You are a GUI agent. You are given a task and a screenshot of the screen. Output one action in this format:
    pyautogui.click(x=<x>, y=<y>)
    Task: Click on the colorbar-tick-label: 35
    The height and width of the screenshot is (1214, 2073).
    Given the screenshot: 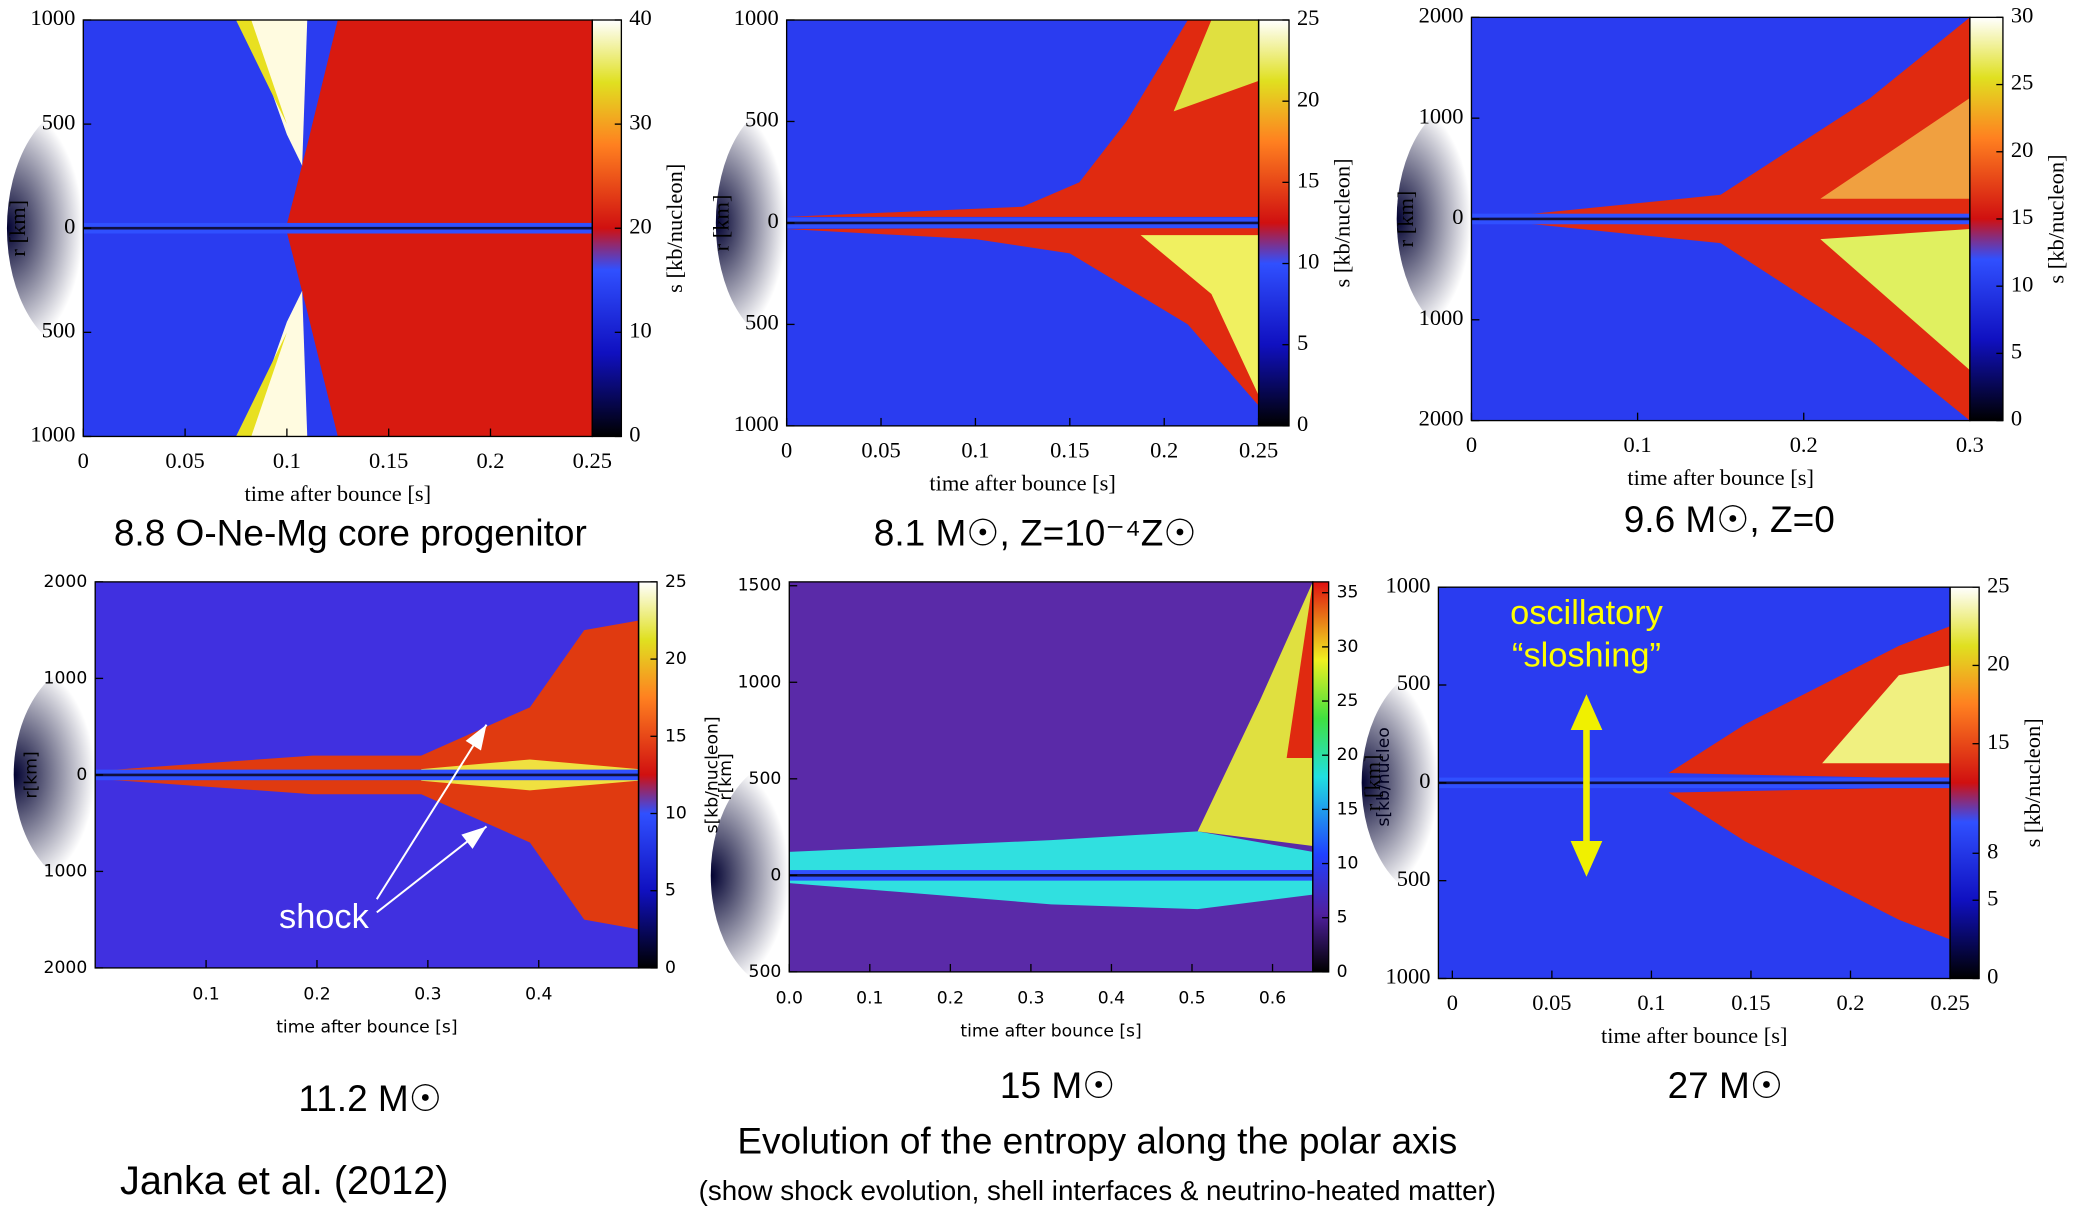 What is the action you would take?
    pyautogui.click(x=1348, y=593)
    